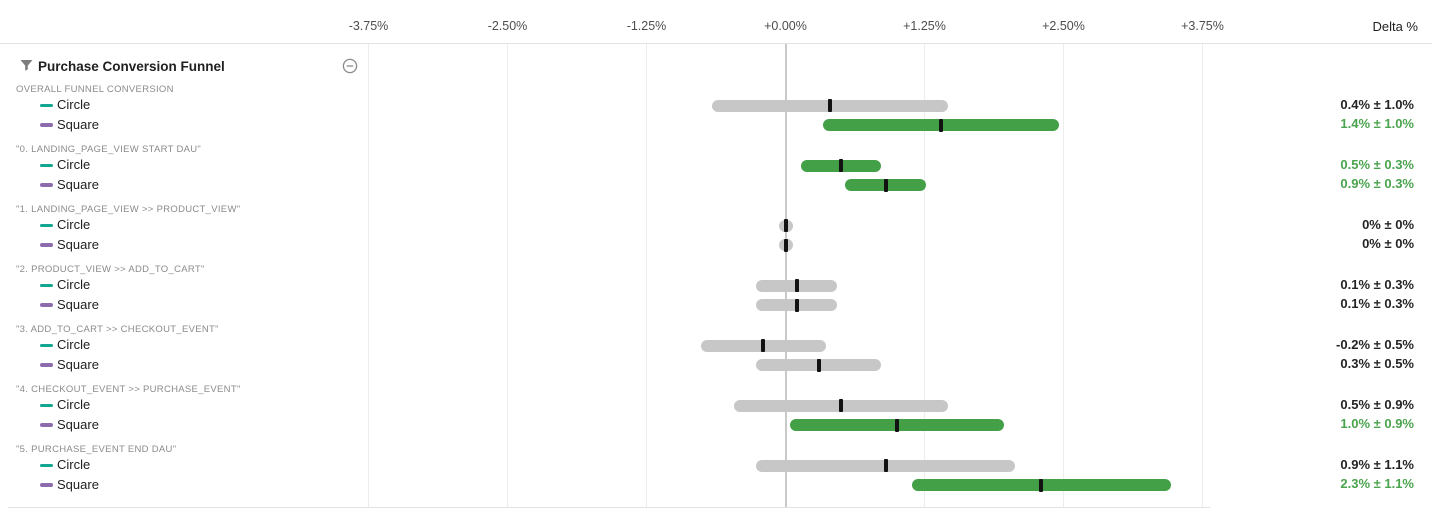 The width and height of the screenshot is (1432, 521). Describe the element at coordinates (128, 389) in the screenshot. I see `funnel-step-label: "4. CHECKOUT_EVENT >> PURCHASE_EVENT"` at that location.